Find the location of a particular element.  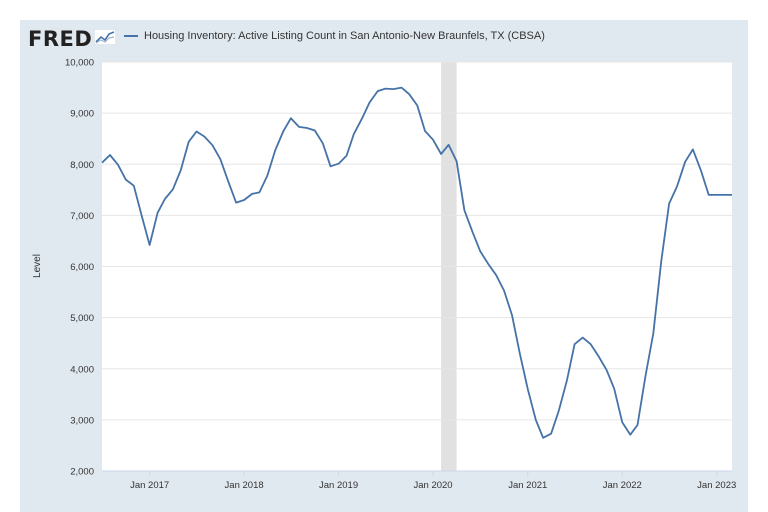

x-tick-label: Jan 2023 is located at coordinates (716, 485).